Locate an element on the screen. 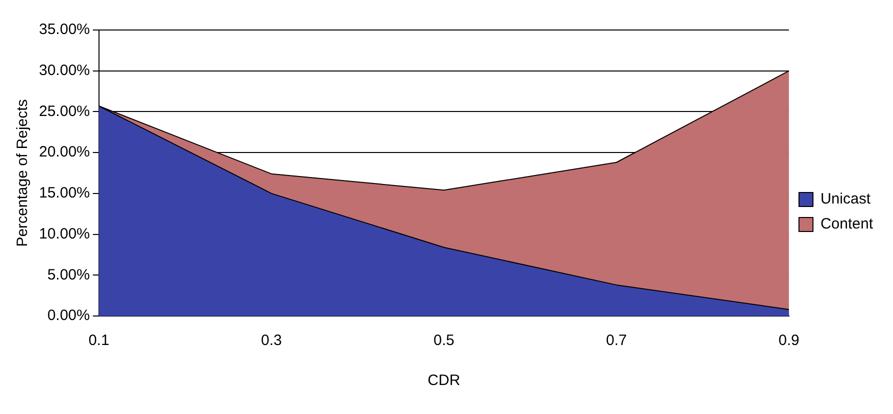 This screenshot has width=893, height=414. y-tick-label: 20.00% is located at coordinates (64, 152).